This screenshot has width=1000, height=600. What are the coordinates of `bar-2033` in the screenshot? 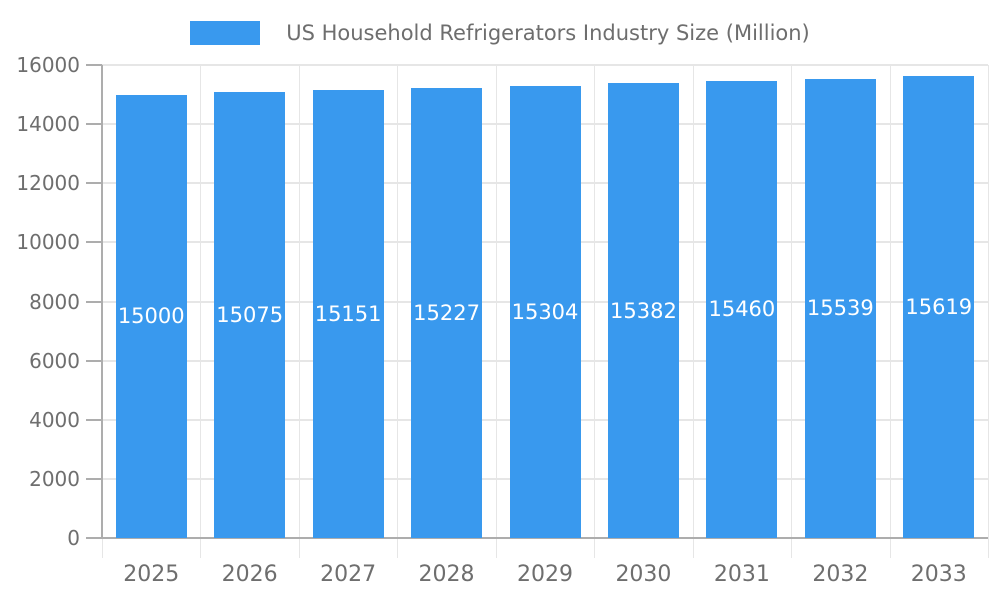 It's located at (939, 307).